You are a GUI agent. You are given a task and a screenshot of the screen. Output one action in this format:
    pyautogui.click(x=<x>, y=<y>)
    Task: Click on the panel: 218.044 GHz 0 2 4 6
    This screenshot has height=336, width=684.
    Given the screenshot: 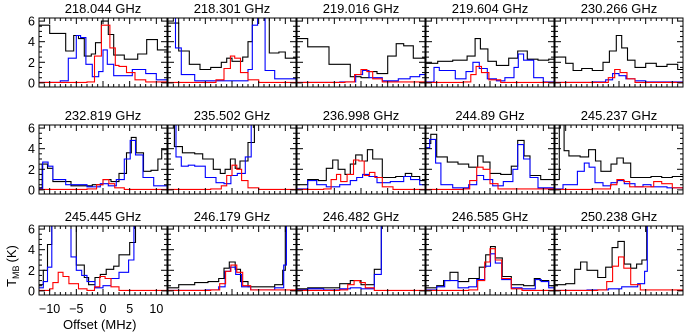 What is the action you would take?
    pyautogui.click(x=98, y=45)
    